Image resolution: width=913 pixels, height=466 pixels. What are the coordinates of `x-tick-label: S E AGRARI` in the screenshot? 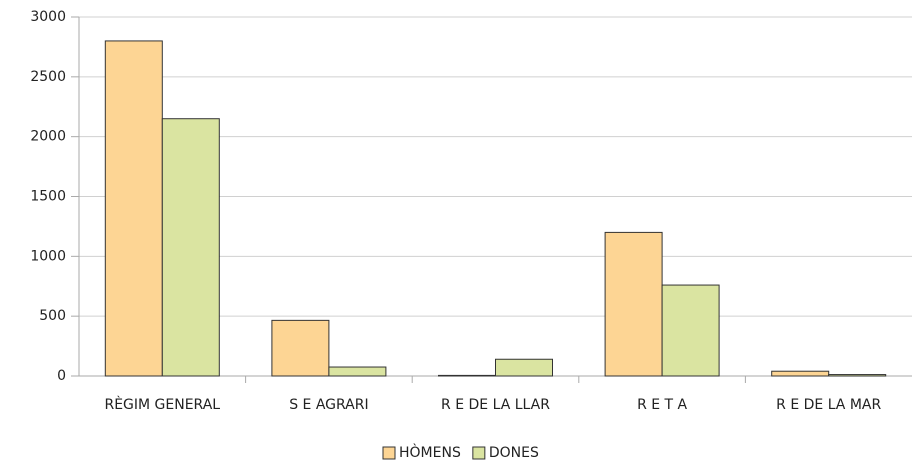 It's located at (328, 405).